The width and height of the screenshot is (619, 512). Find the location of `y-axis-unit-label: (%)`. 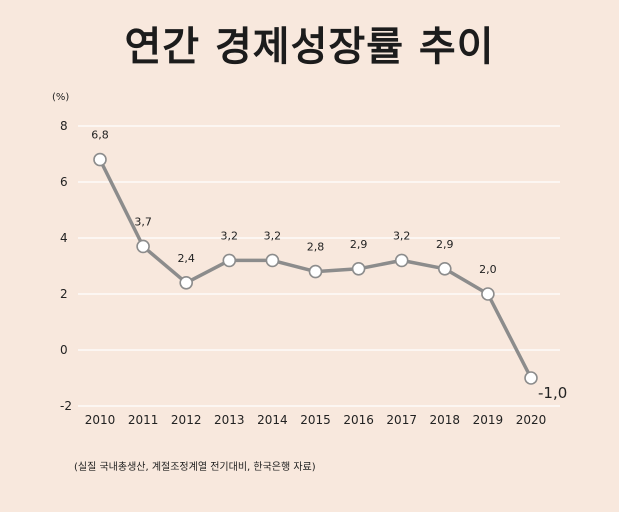

y-axis-unit-label: (%) is located at coordinates (61, 97).